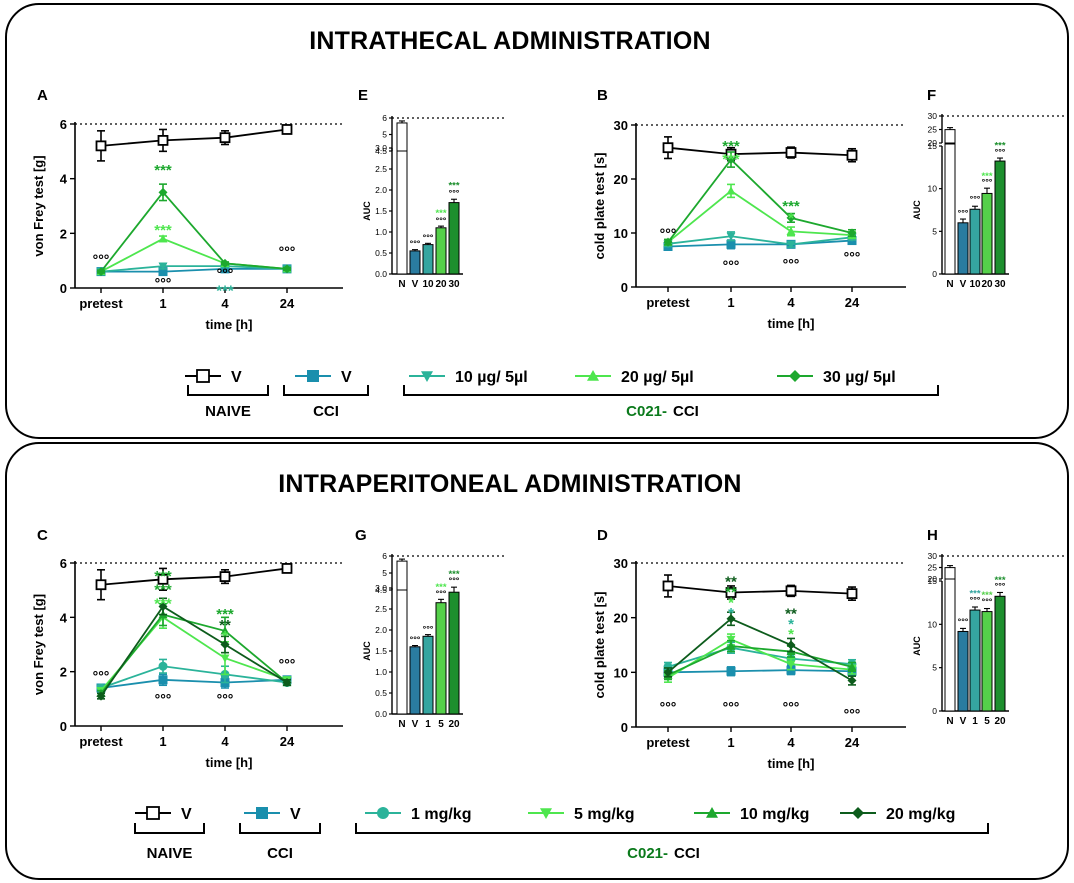 This screenshot has width=1074, height=883. I want to click on series-5-mg-kg, so click(760, 658).